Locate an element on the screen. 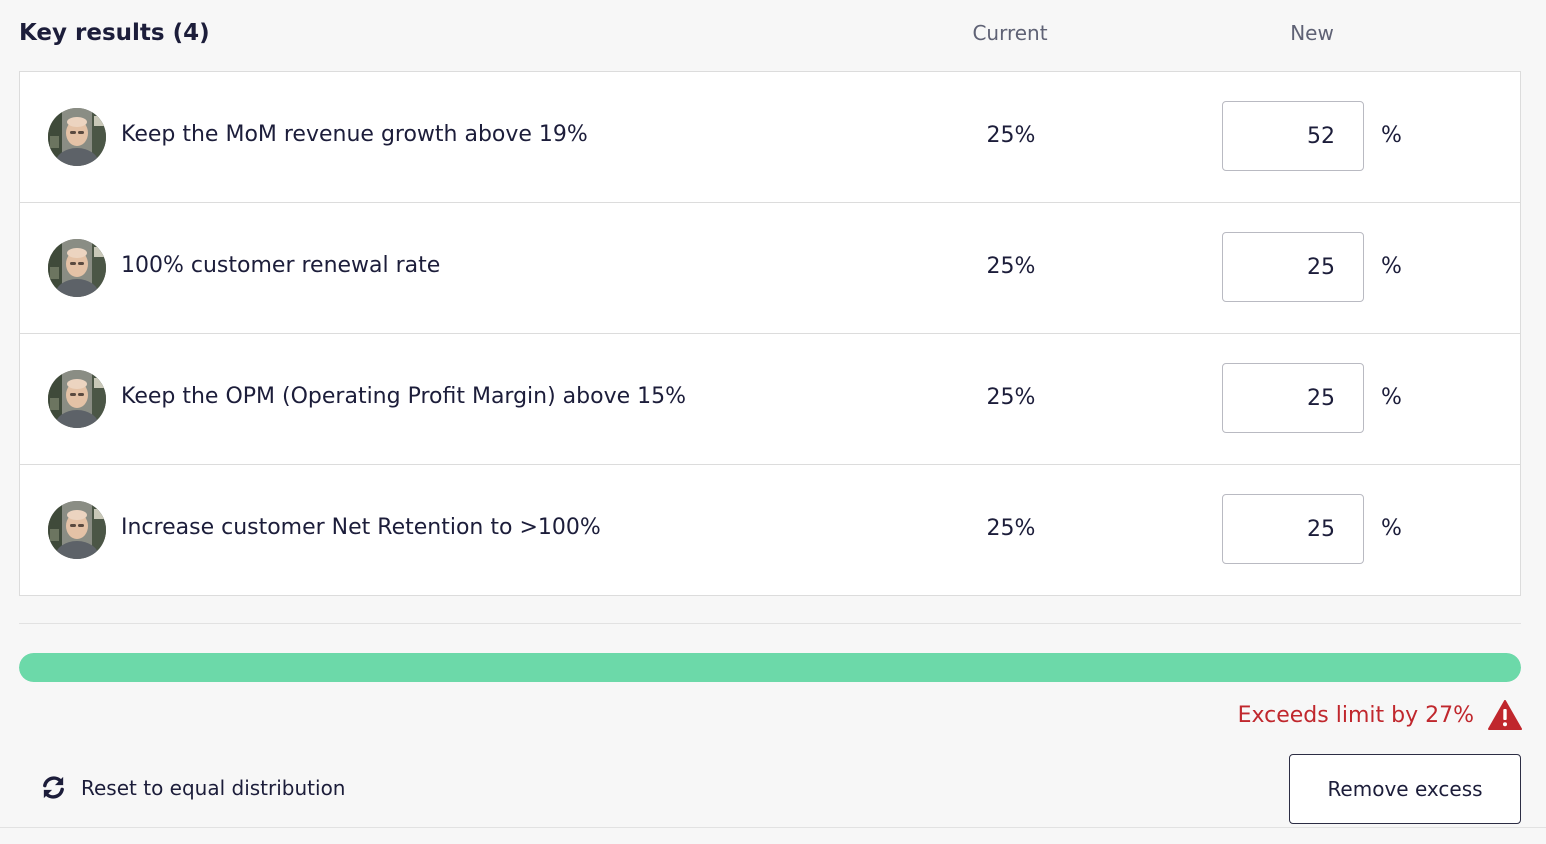 The width and height of the screenshot is (1546, 844). exceeds-limit-warning: Exceeds limit by 27% is located at coordinates (1380, 715).